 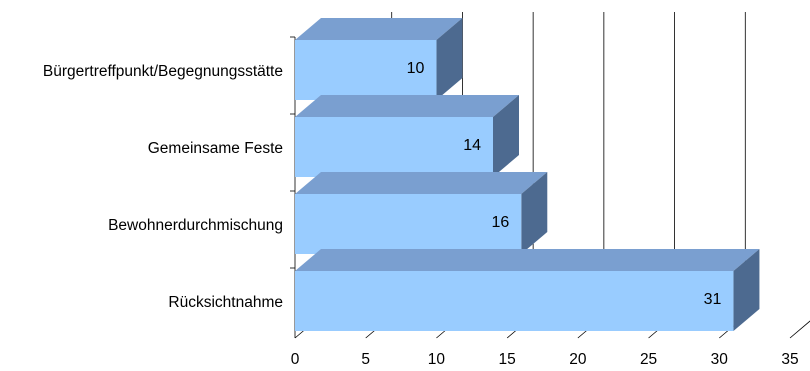 What do you see at coordinates (507, 359) in the screenshot?
I see `x-tick-label: 15` at bounding box center [507, 359].